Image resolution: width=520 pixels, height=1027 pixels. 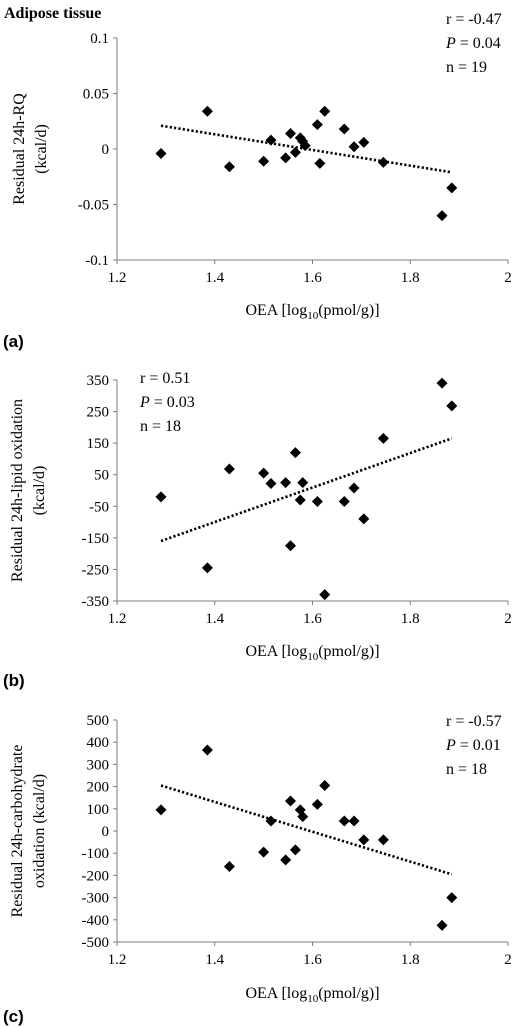 What do you see at coordinates (101, 476) in the screenshot?
I see `y-tick-label: 50` at bounding box center [101, 476].